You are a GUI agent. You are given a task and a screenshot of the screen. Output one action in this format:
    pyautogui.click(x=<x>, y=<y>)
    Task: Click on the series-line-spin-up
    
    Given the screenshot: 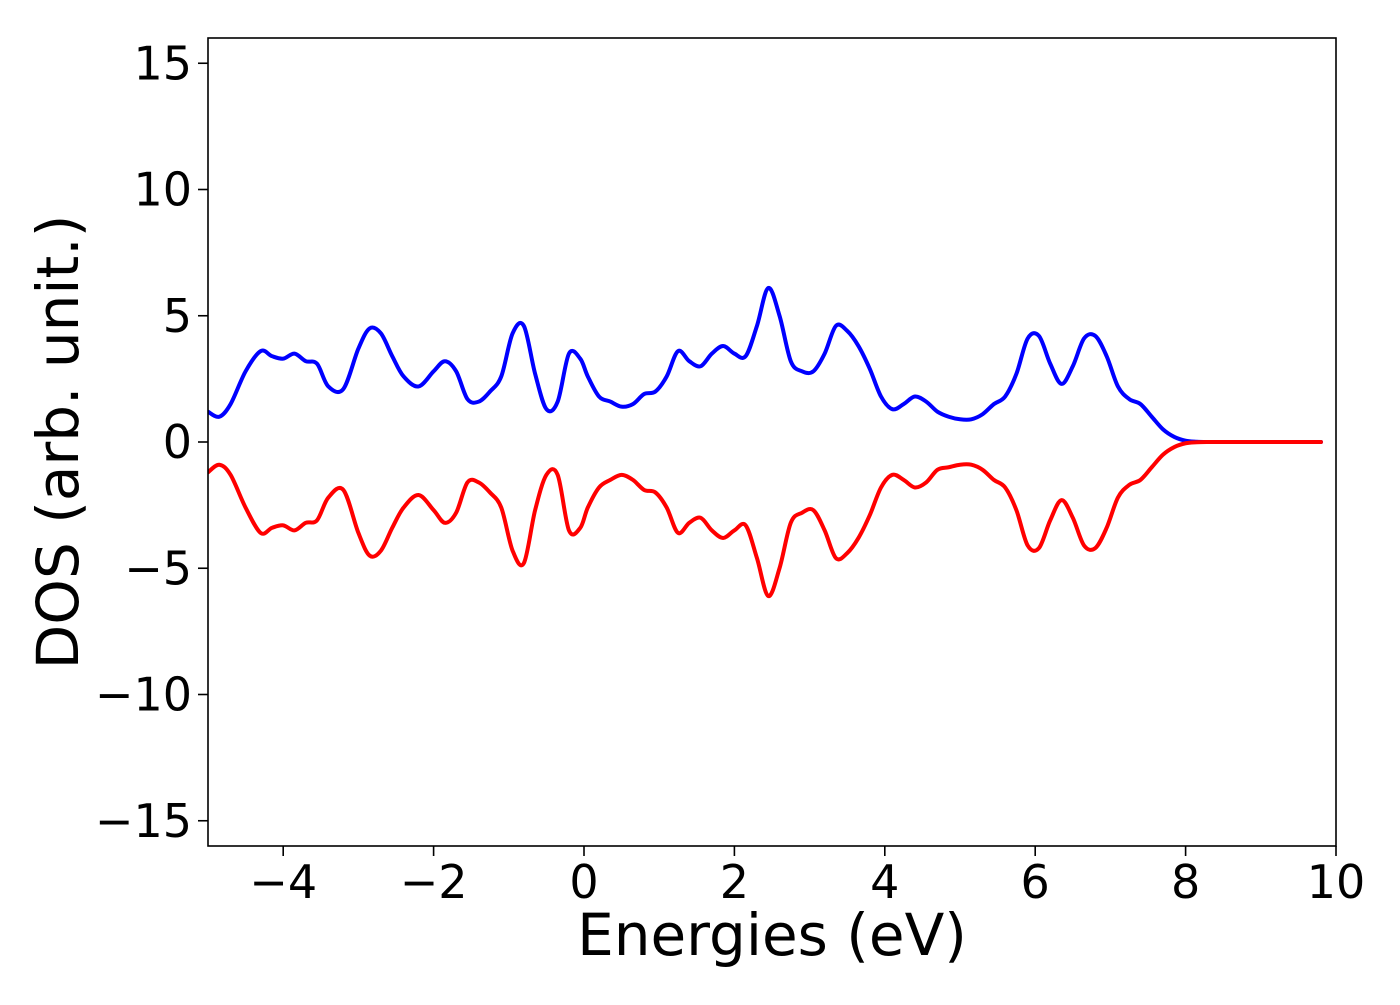 What is the action you would take?
    pyautogui.click(x=765, y=365)
    